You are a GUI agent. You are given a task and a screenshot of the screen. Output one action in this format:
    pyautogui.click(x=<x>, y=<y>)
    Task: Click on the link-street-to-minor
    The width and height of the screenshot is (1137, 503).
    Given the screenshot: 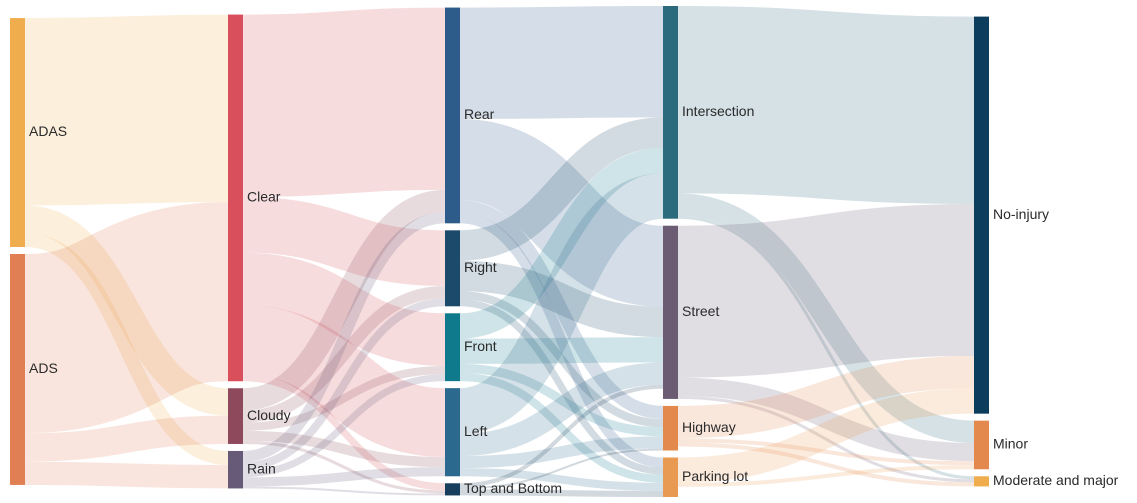 What is the action you would take?
    pyautogui.click(x=826, y=419)
    